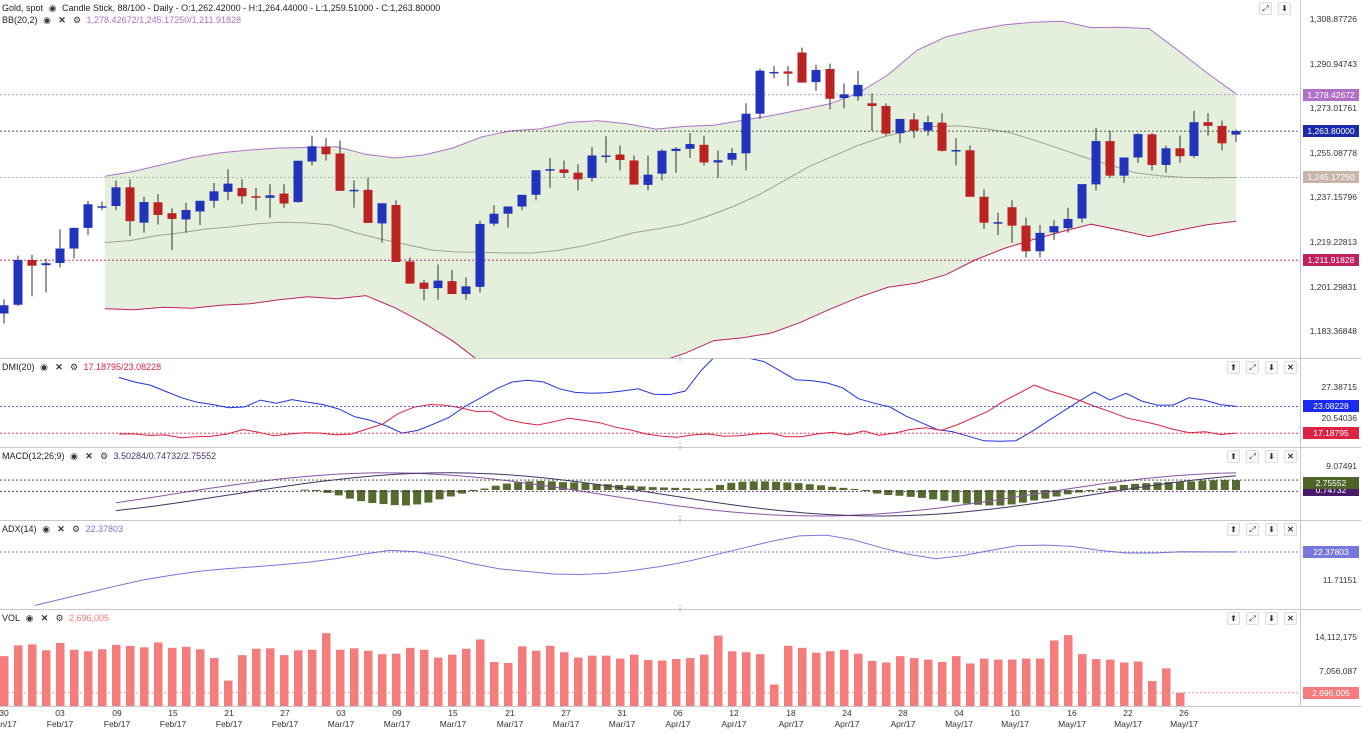  What do you see at coordinates (1333, 197) in the screenshot?
I see `price-tick-label: 1,237.15796` at bounding box center [1333, 197].